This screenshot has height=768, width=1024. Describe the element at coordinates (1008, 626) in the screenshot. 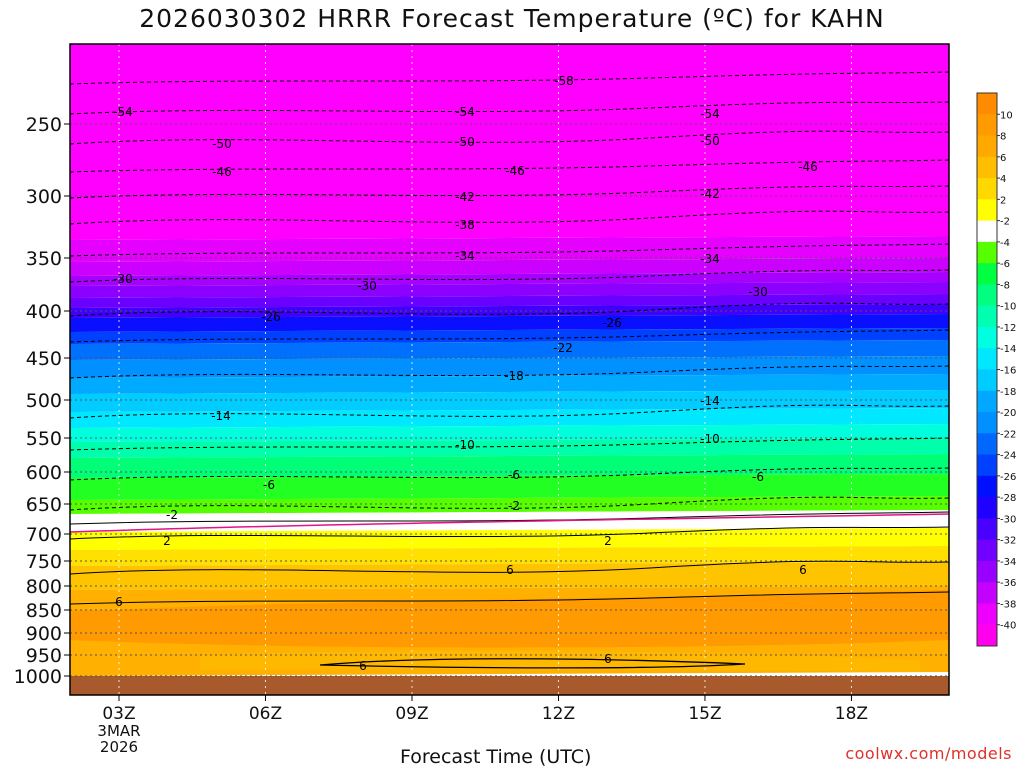

I see `colorbar-label: -40` at that location.